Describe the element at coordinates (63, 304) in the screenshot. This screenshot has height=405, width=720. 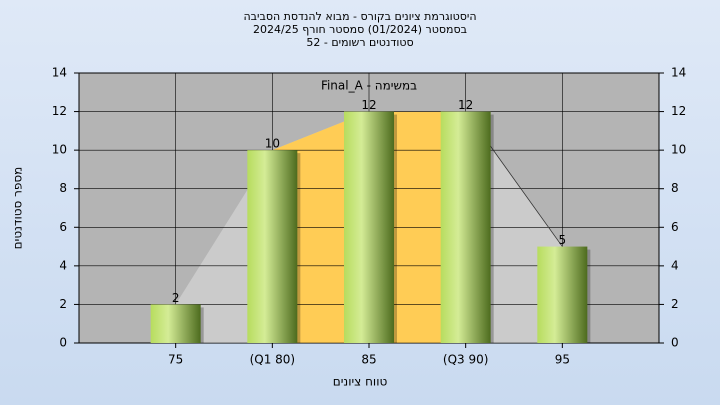
I see `y-tick-label: 2` at that location.